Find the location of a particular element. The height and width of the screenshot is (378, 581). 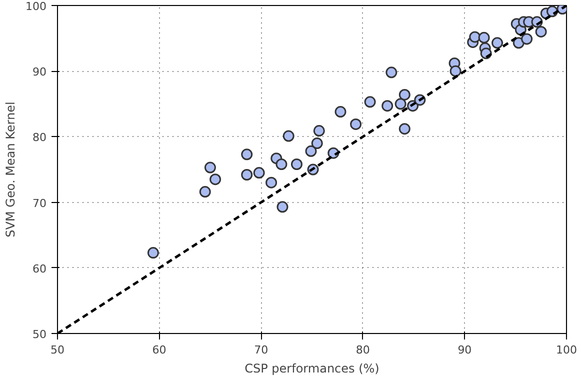

y-tick-label: 70 is located at coordinates (39, 203).